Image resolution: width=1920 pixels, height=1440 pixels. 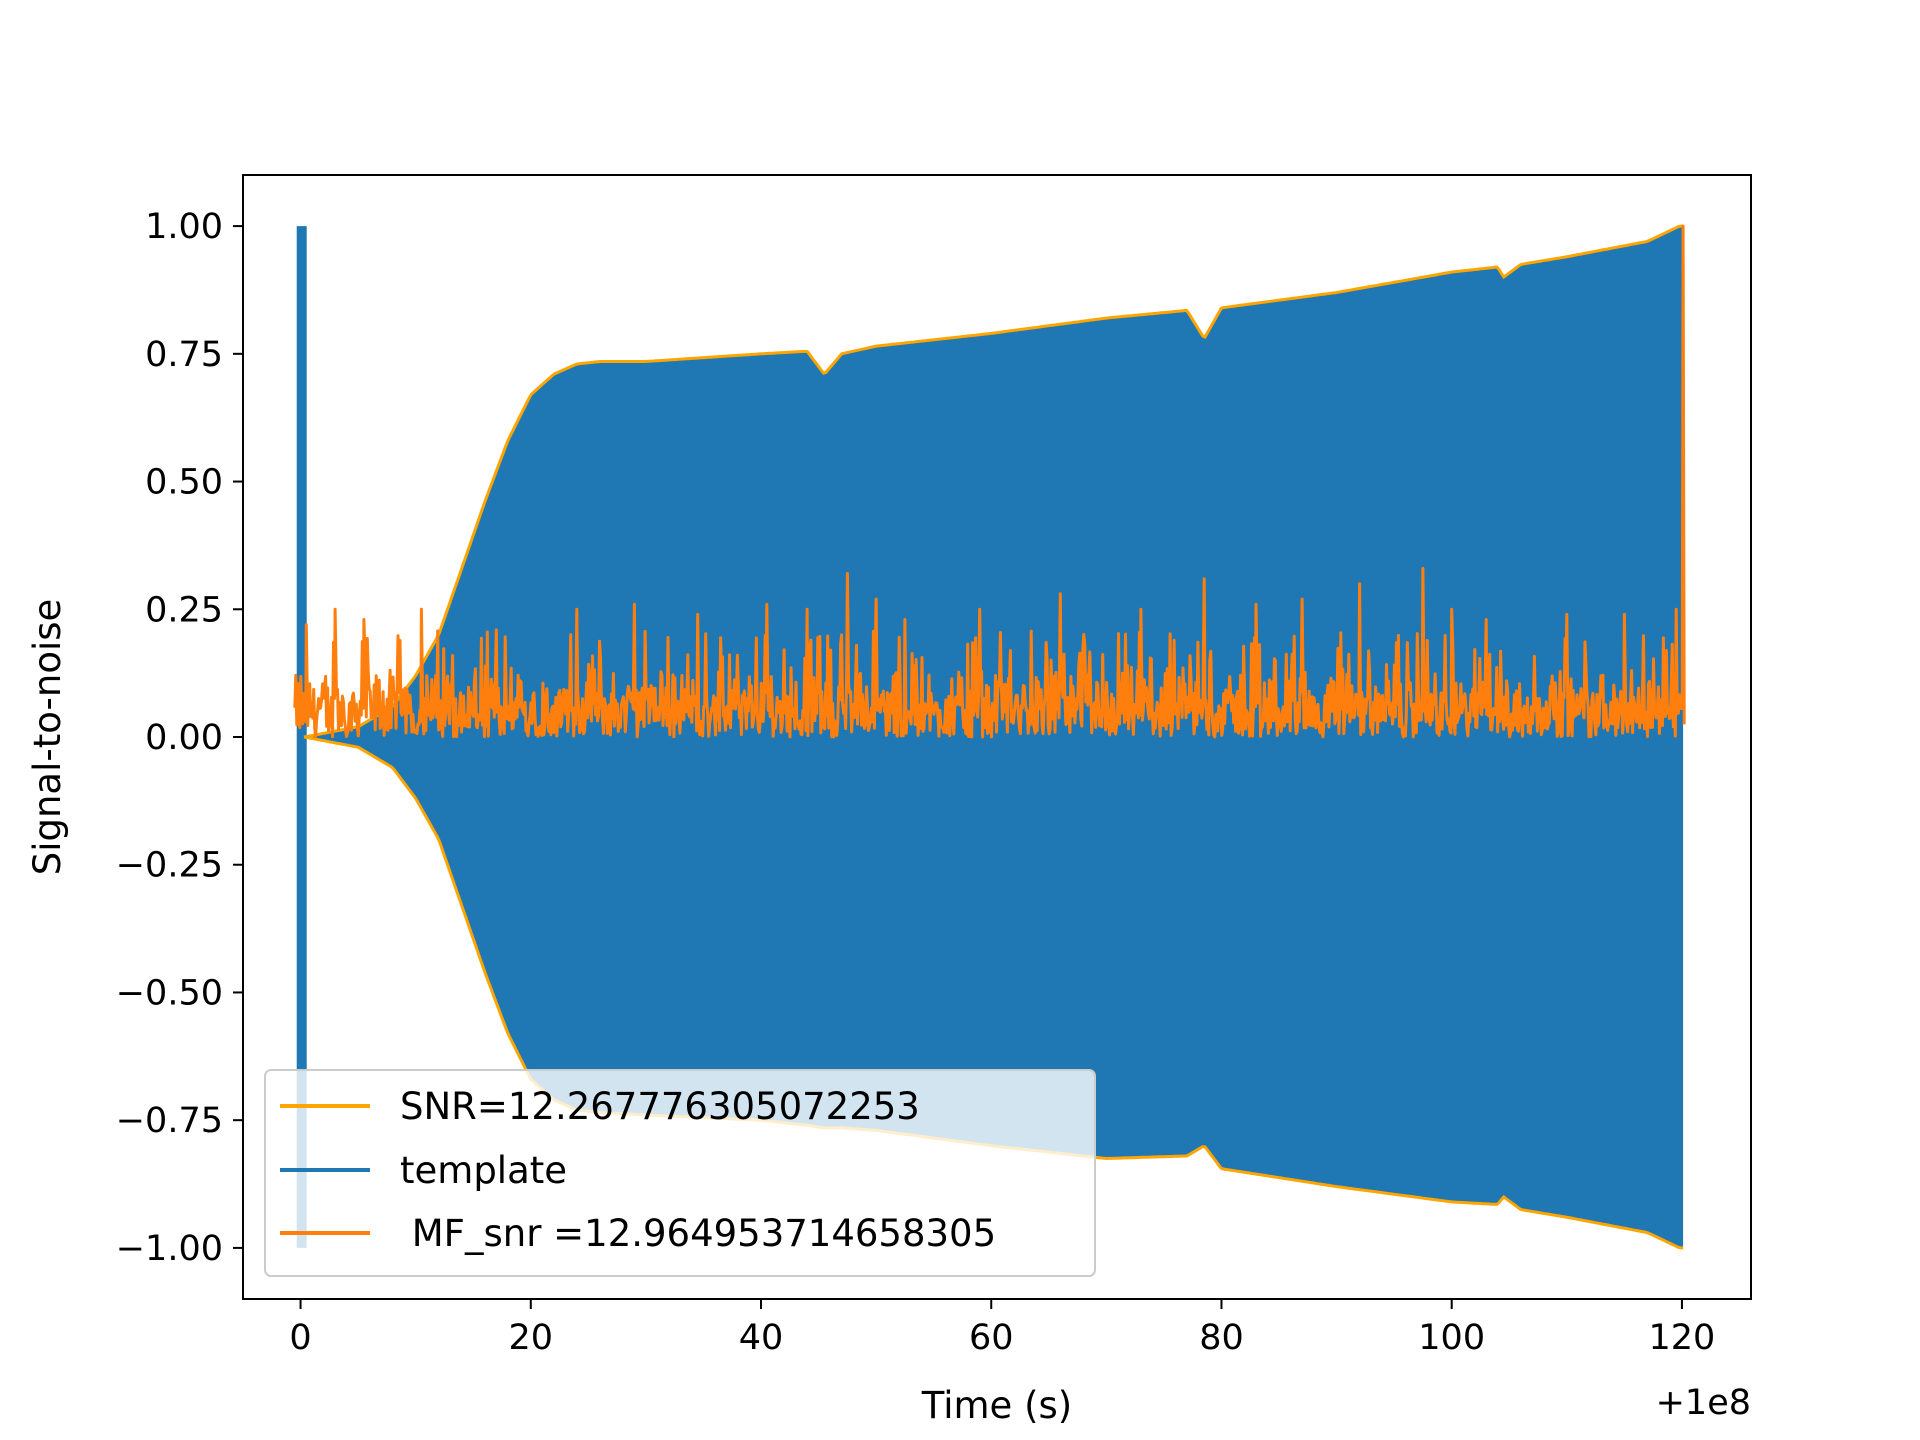 I want to click on y-tick-label: −0.75, so click(x=169, y=1121).